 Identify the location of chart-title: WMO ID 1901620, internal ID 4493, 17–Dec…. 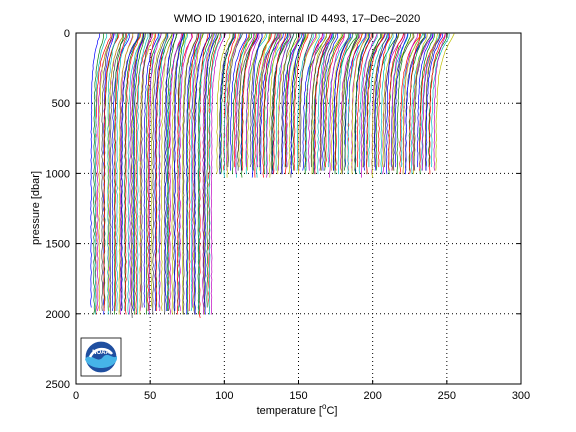
(297, 19).